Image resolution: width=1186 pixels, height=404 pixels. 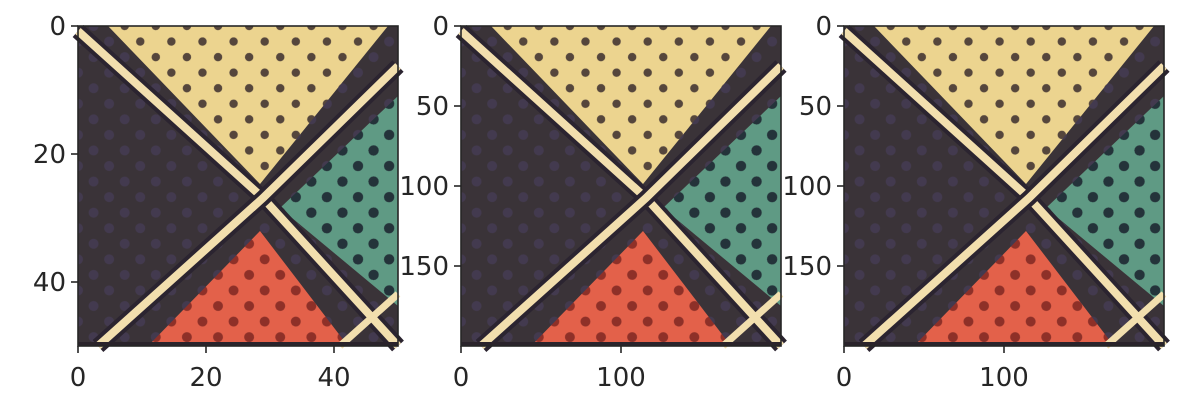 What do you see at coordinates (205, 378) in the screenshot?
I see `x-tick-label: 20` at bounding box center [205, 378].